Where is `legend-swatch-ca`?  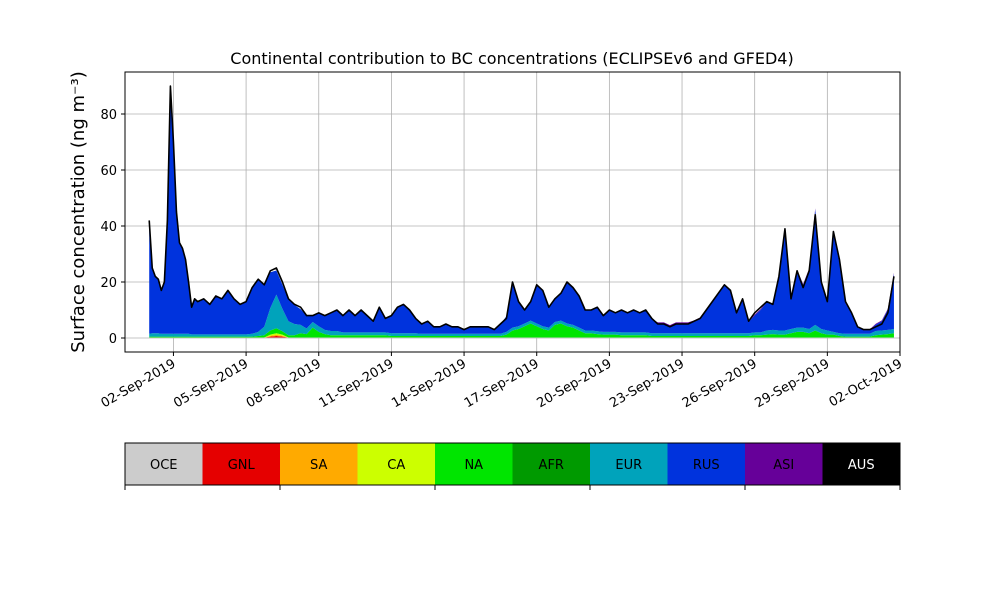
legend-swatch-ca is located at coordinates (396, 464).